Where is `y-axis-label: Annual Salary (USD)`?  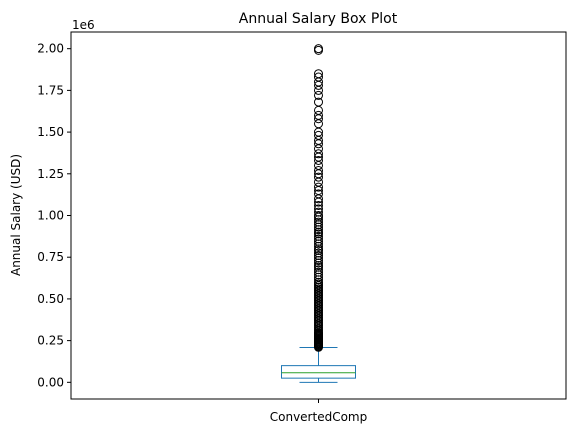 y-axis-label: Annual Salary (USD) is located at coordinates (16, 215).